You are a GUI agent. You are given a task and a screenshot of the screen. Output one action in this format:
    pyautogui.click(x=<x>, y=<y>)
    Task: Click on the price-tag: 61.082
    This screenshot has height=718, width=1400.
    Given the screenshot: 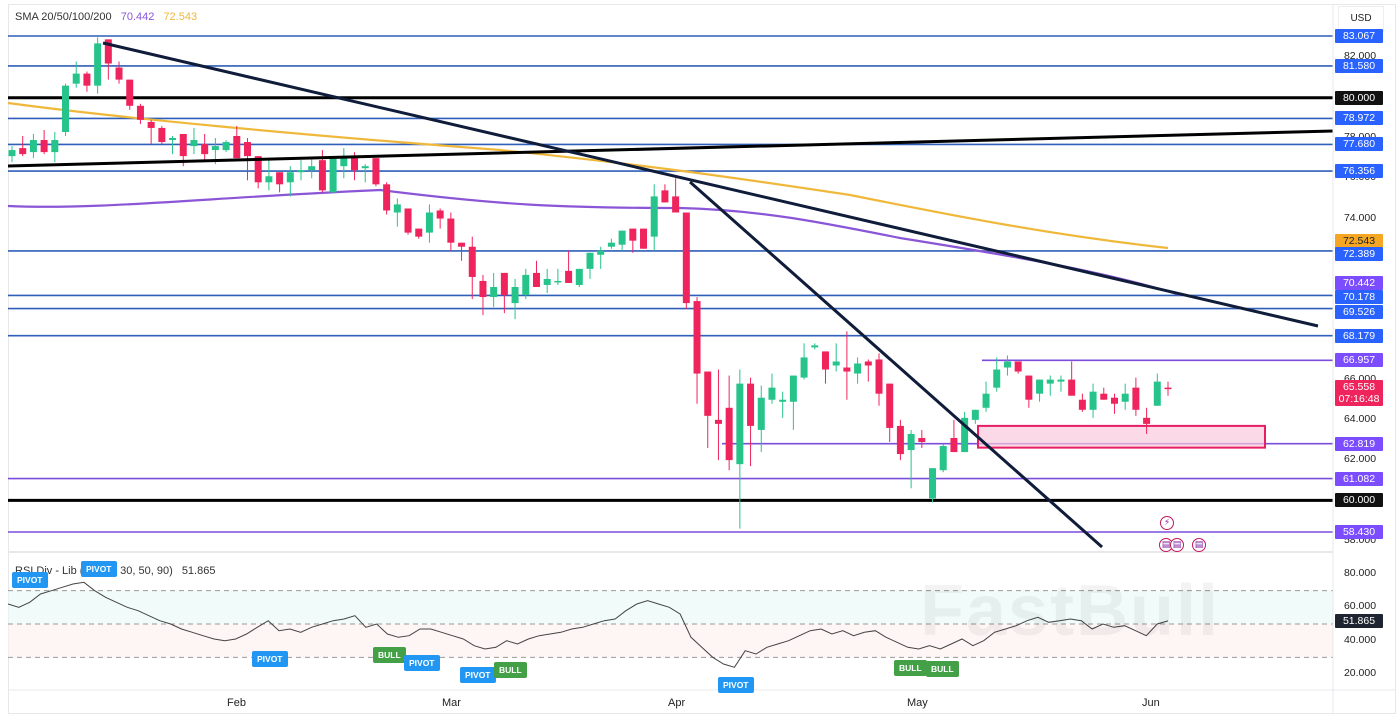 What is the action you would take?
    pyautogui.click(x=1359, y=478)
    